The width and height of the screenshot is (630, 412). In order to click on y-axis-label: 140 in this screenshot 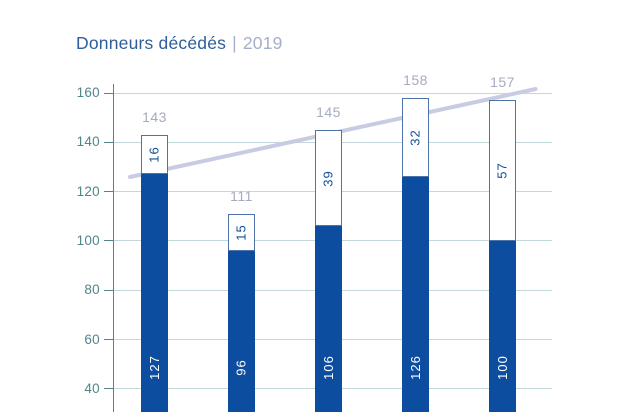, I will do `click(88, 142)`.